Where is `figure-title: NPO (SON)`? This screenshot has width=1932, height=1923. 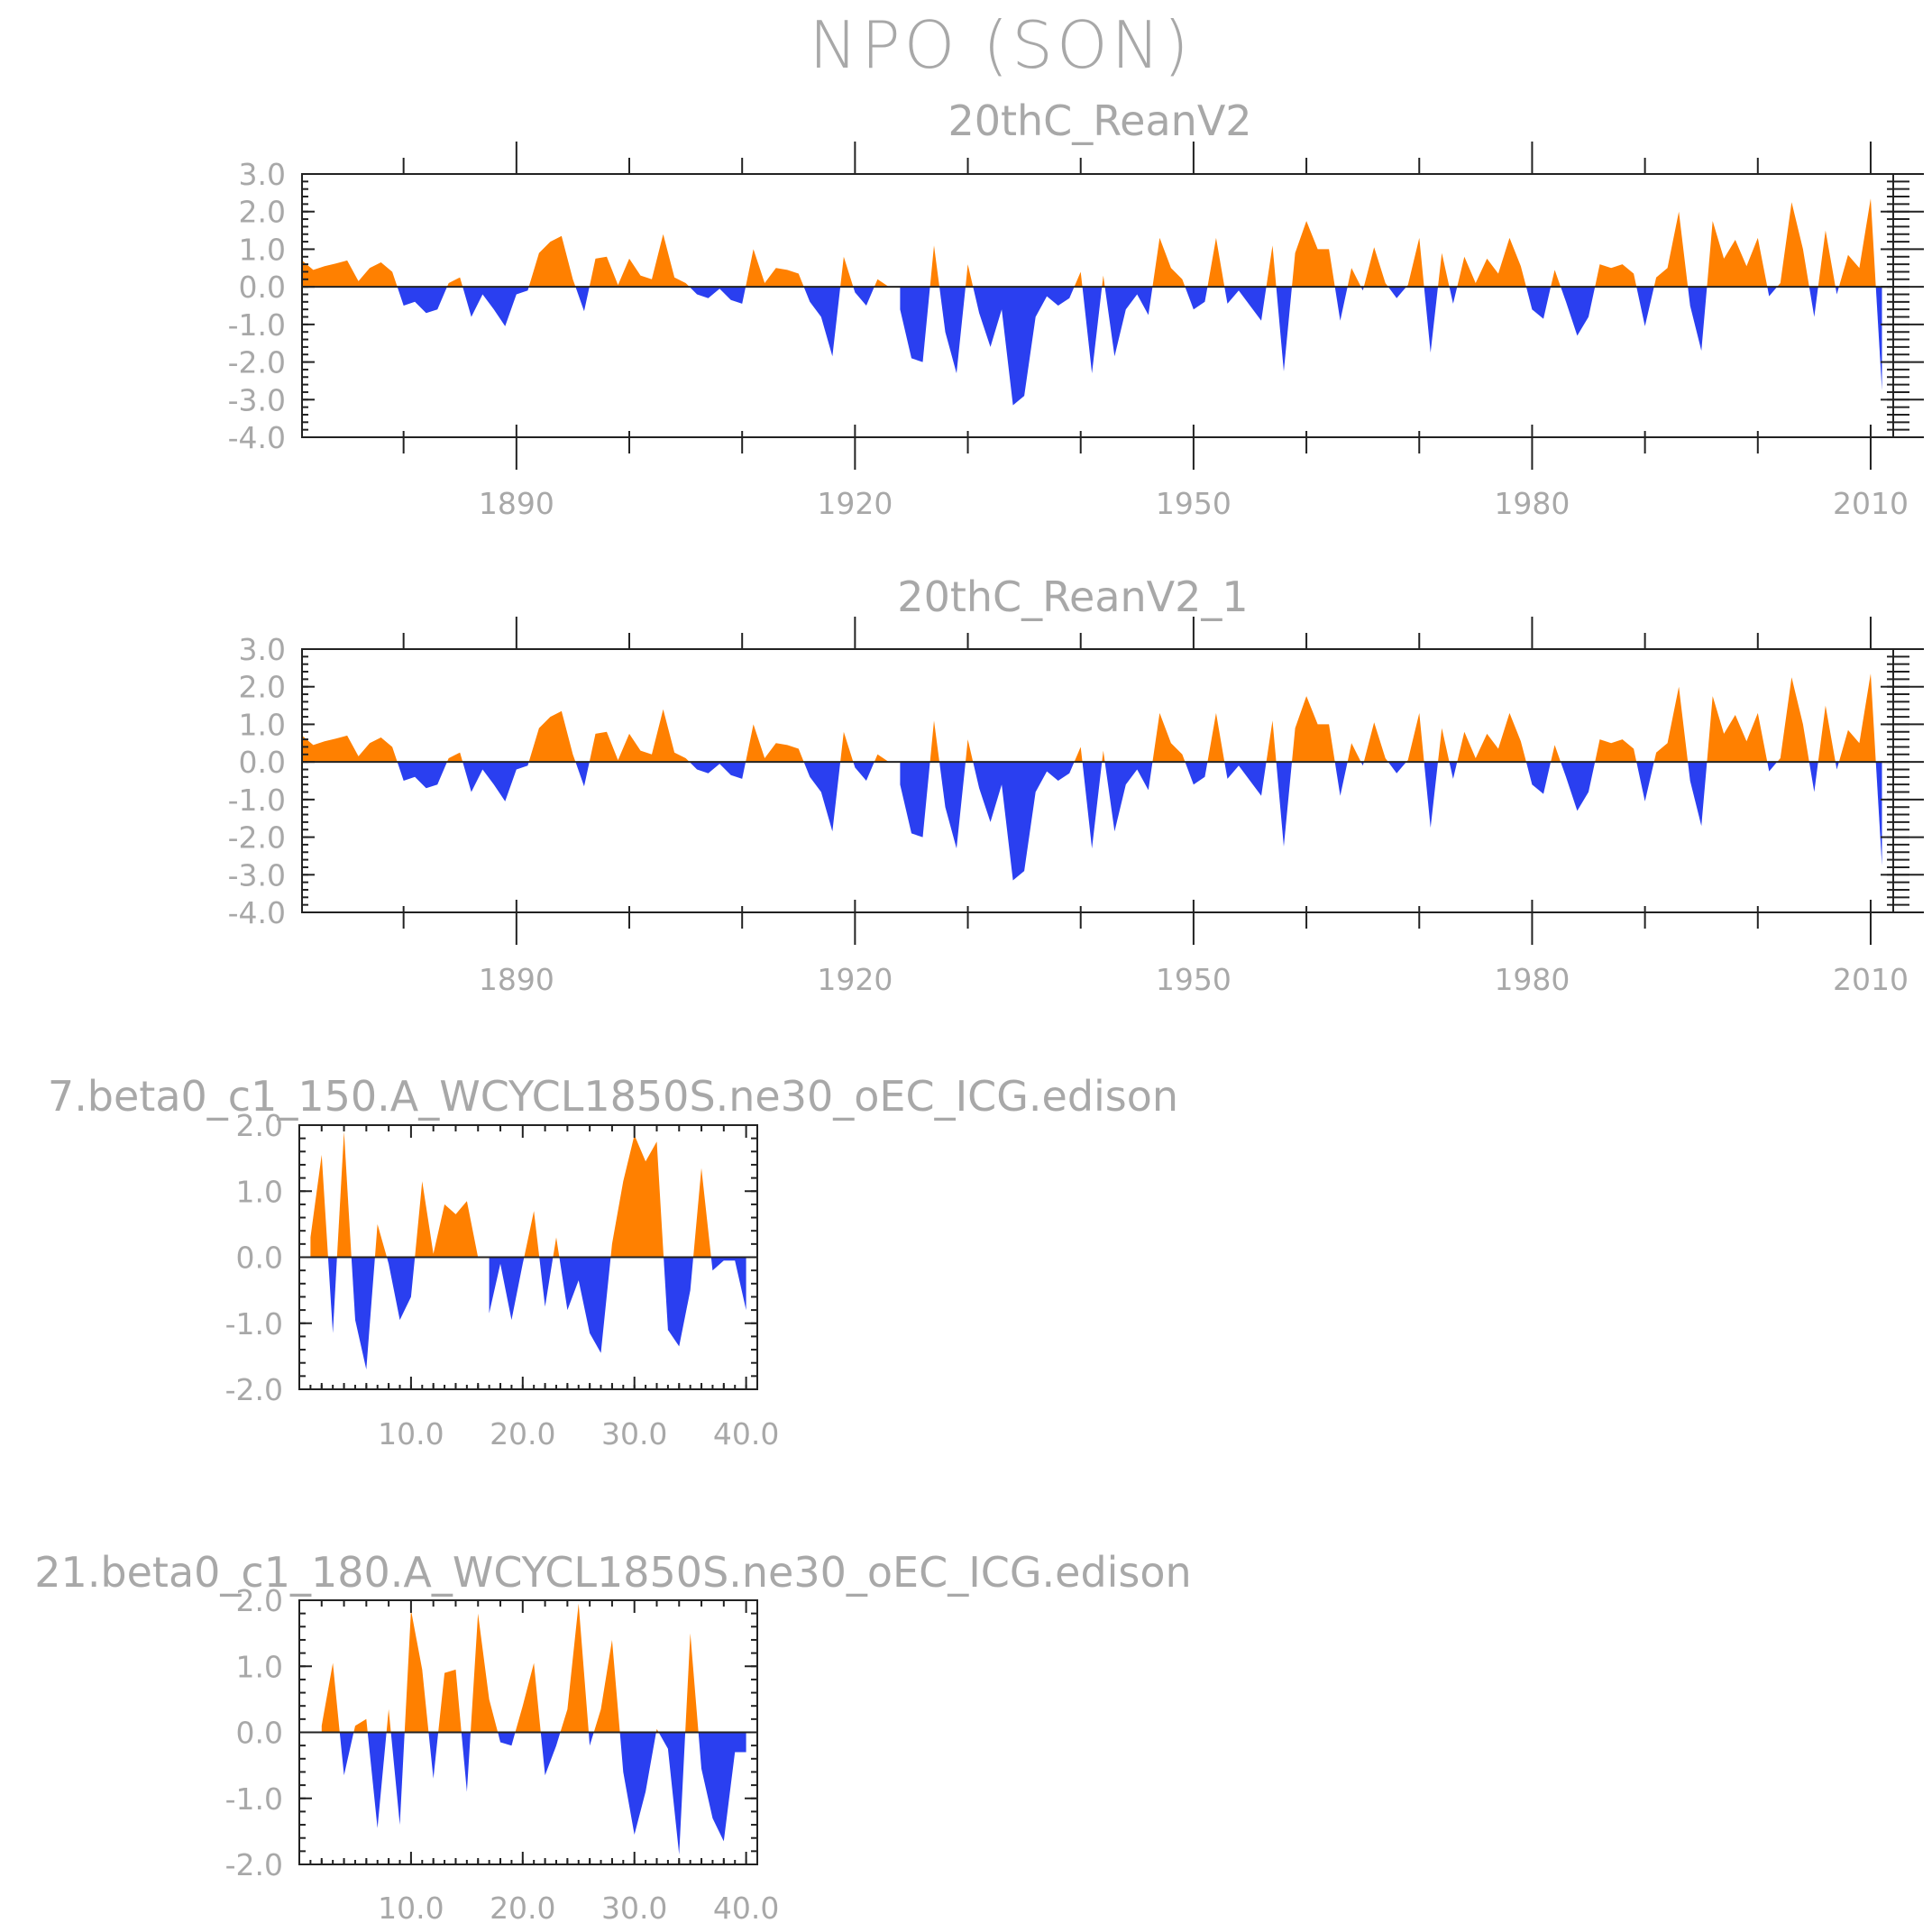 figure-title: NPO (SON) is located at coordinates (1001, 45).